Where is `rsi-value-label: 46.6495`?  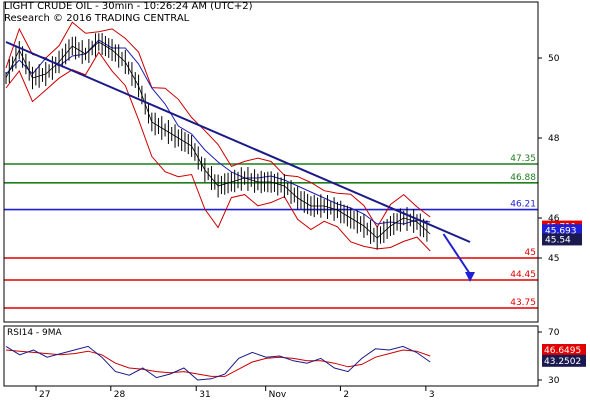 rsi-value-label: 46.6495 is located at coordinates (562, 351).